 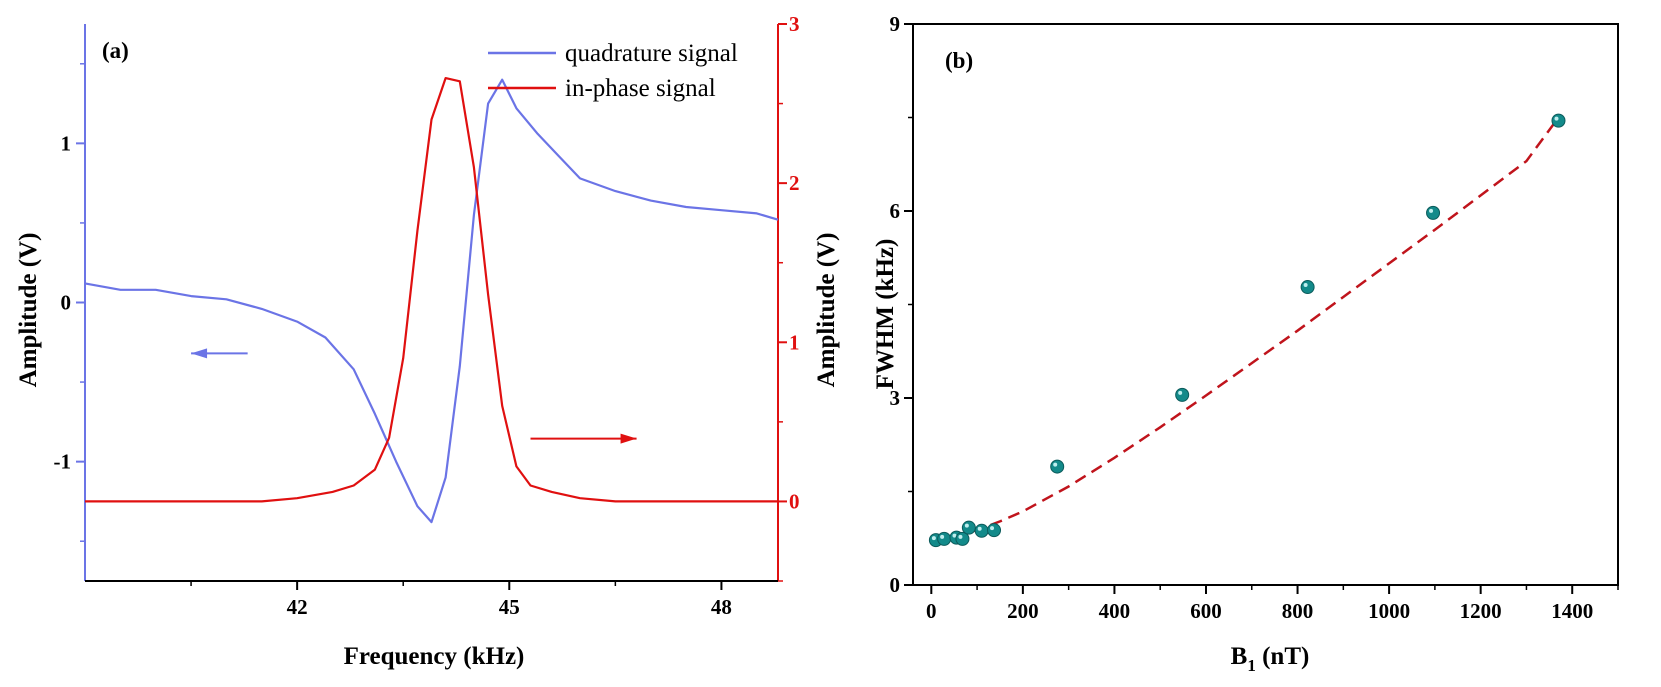 I want to click on panel-a-xlabel: Frequency (kHz), so click(x=434, y=656).